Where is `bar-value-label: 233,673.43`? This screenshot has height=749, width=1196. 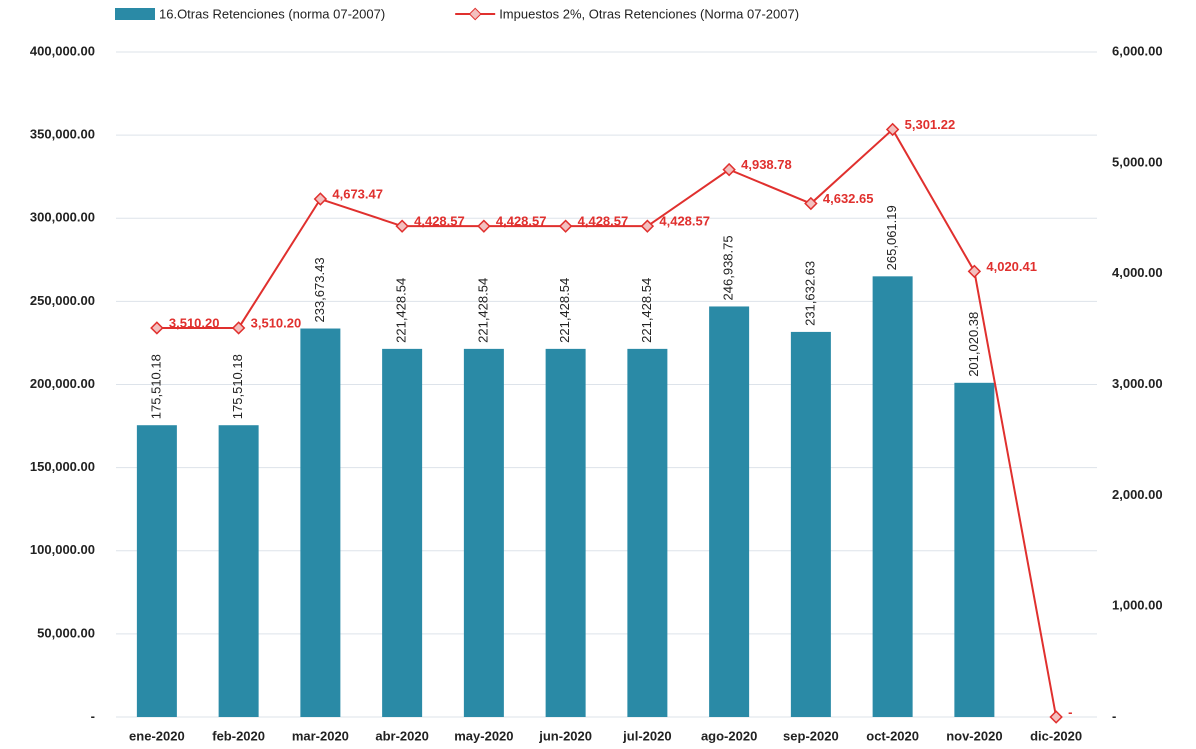 bar-value-label: 233,673.43 is located at coordinates (319, 289).